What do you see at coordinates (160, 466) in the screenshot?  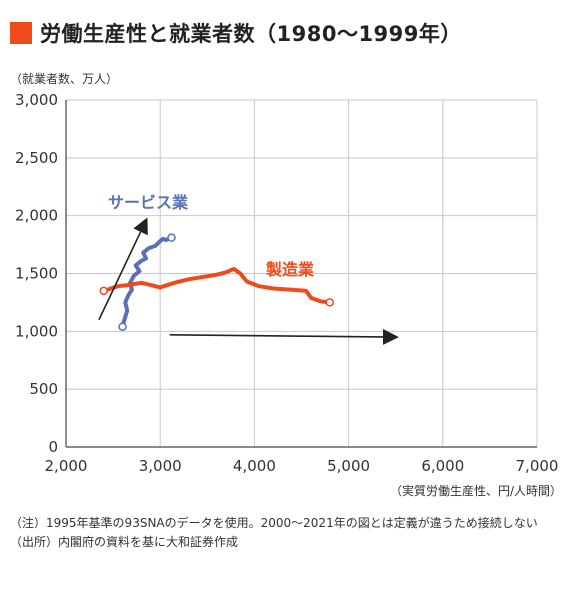 I see `x-tick-label: 3,000` at bounding box center [160, 466].